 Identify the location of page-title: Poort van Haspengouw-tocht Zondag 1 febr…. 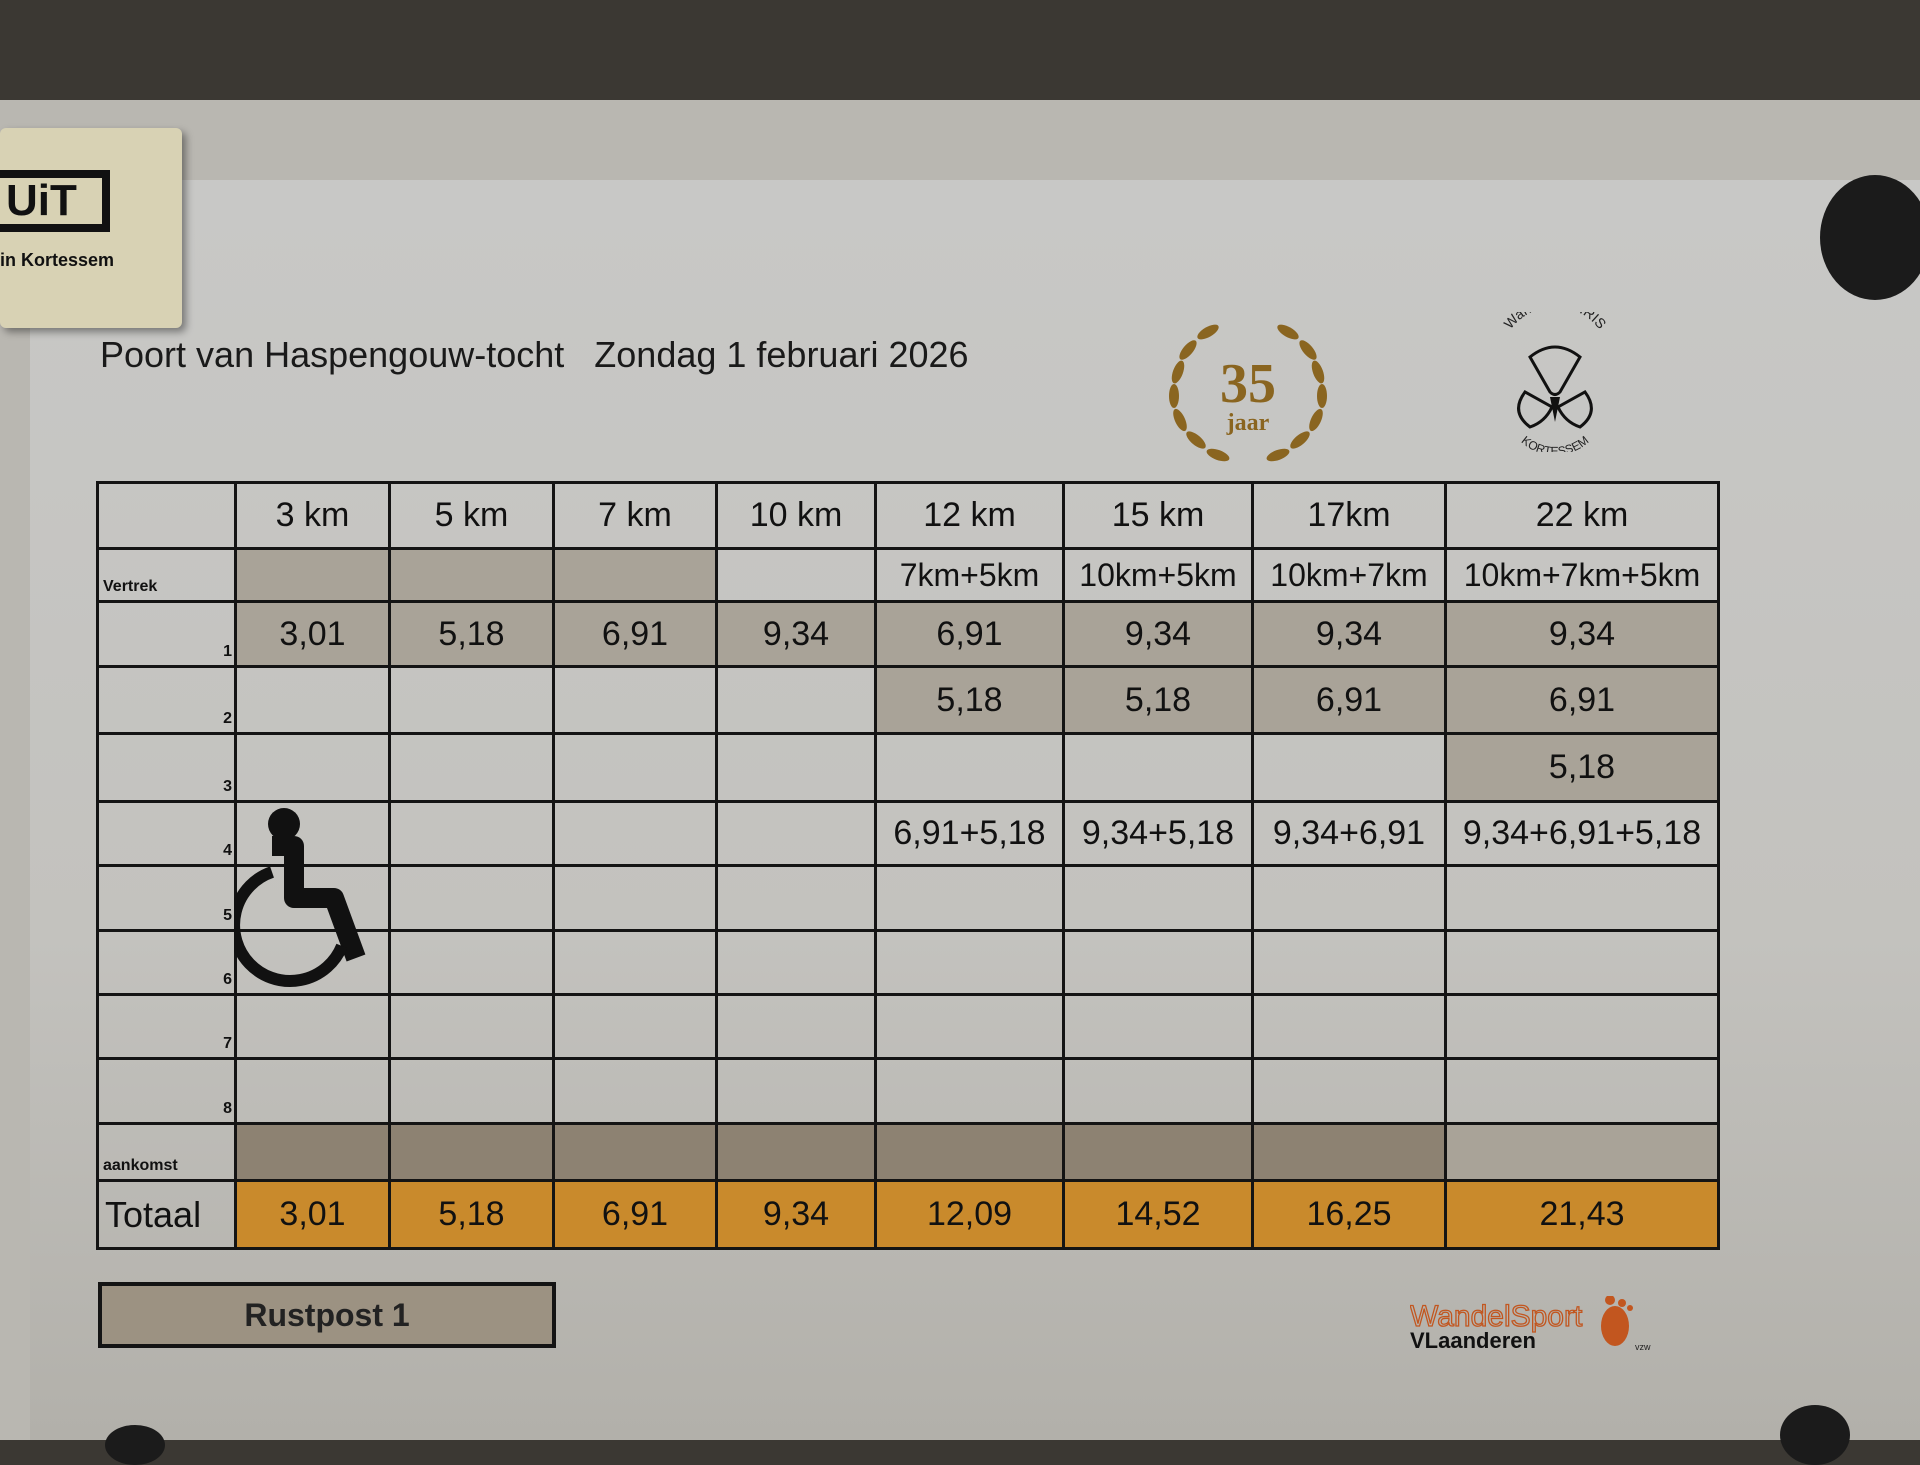
(534, 354).